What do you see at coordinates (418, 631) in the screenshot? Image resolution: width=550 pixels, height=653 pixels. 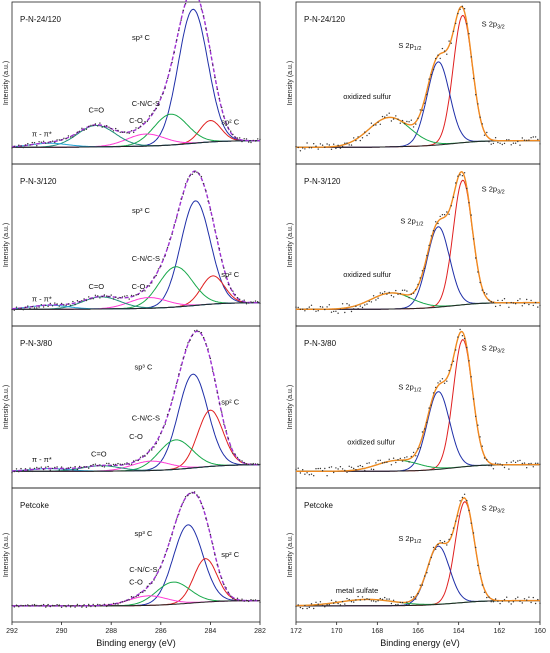 I see `x-tick-label: 166` at bounding box center [418, 631].